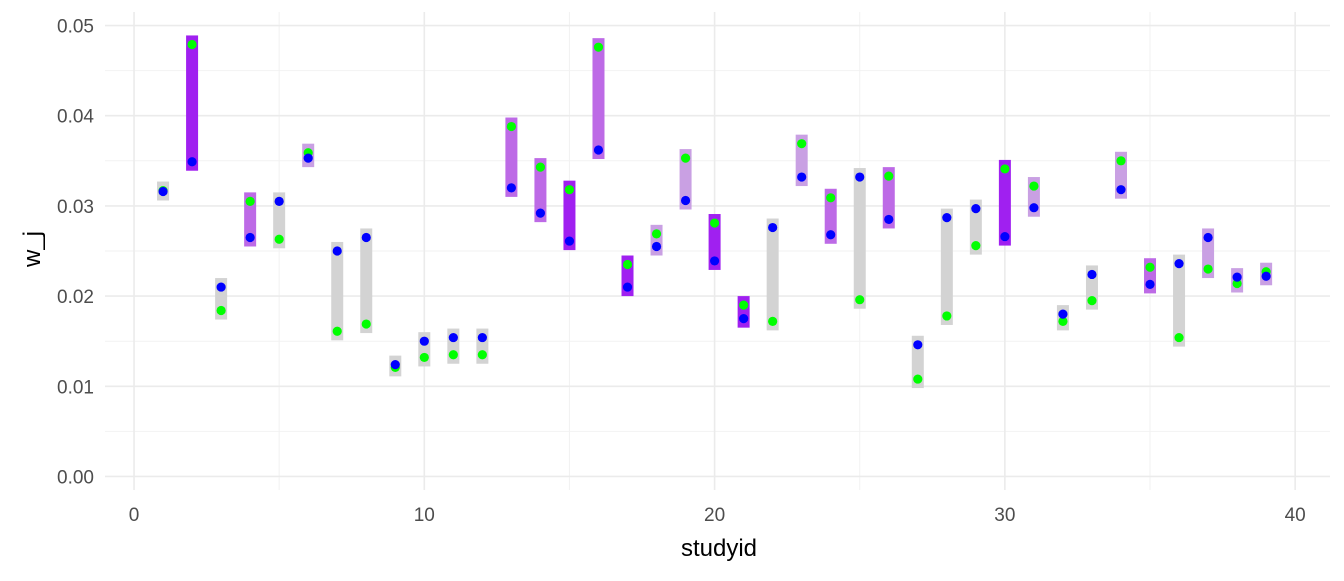  Describe the element at coordinates (1004, 515) in the screenshot. I see `x-tick-label: 30` at that location.